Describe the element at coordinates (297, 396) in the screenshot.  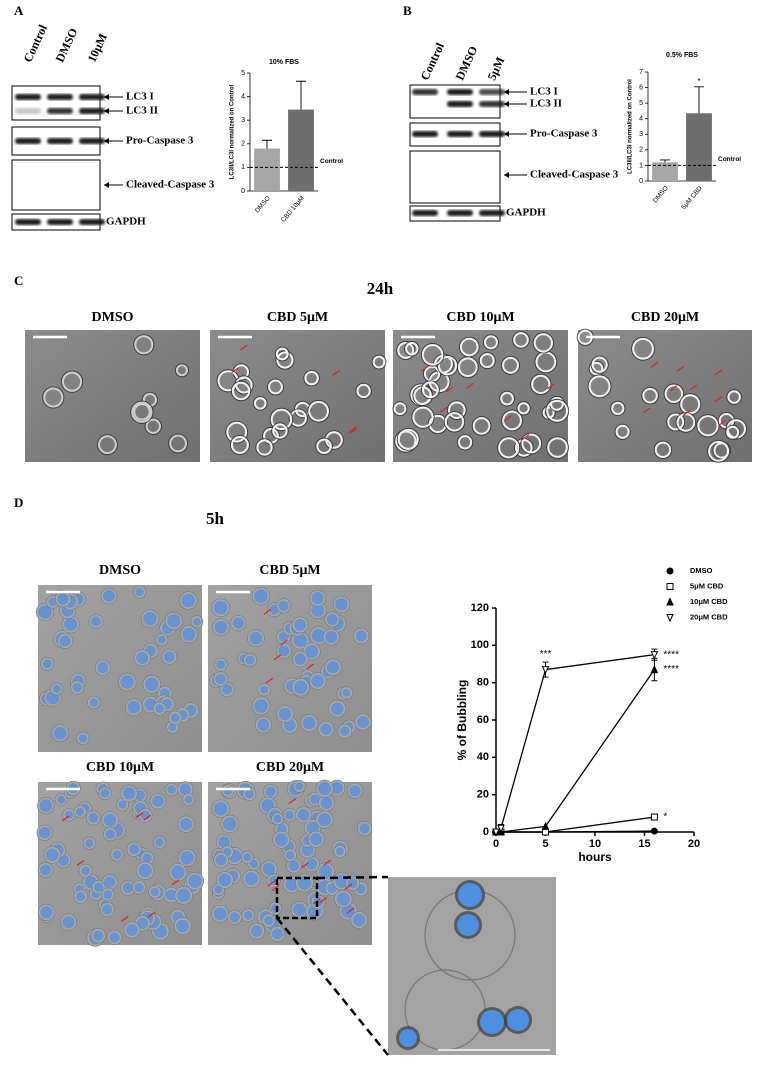
I see `micrograph` at that location.